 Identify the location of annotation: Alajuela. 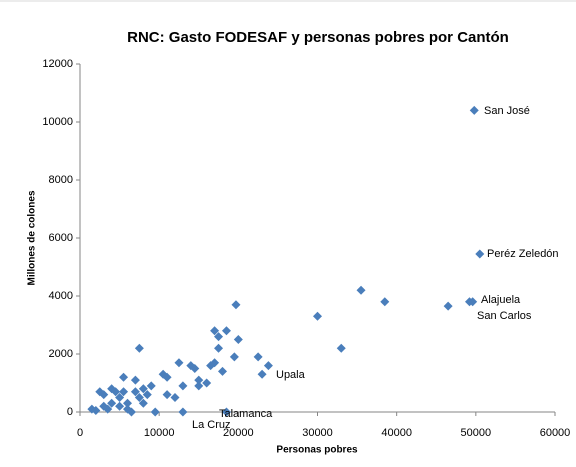
(501, 300).